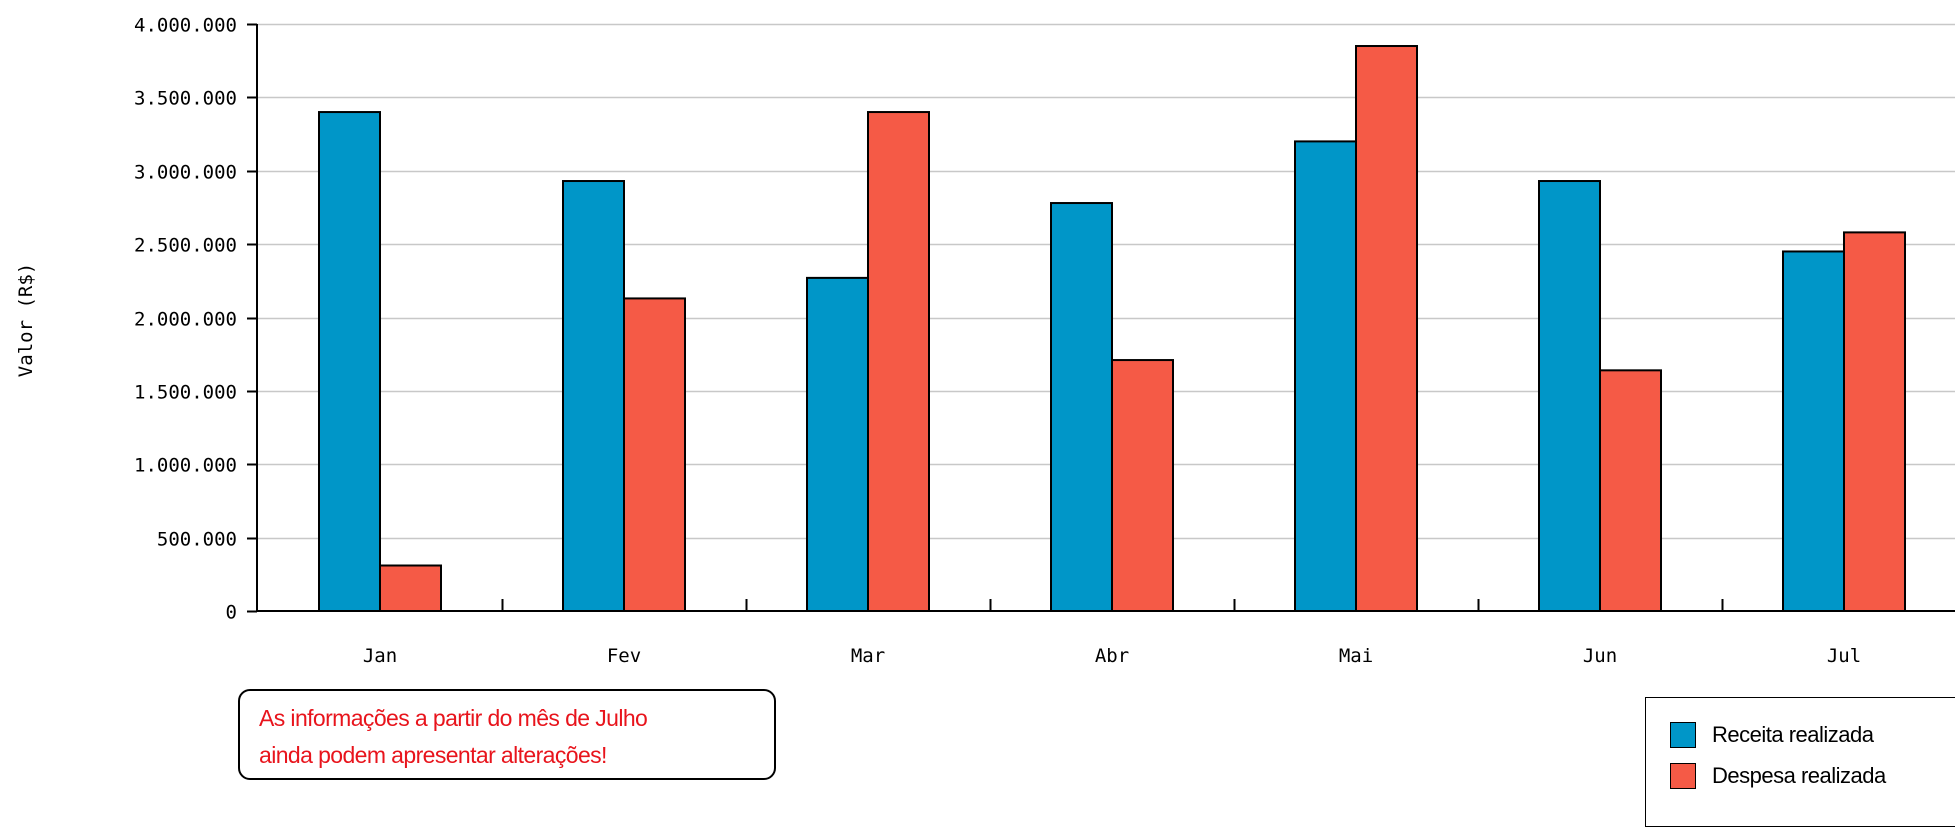  Describe the element at coordinates (453, 718) in the screenshot. I see `notice-line-1: As informações a partir do mês de Julho` at that location.